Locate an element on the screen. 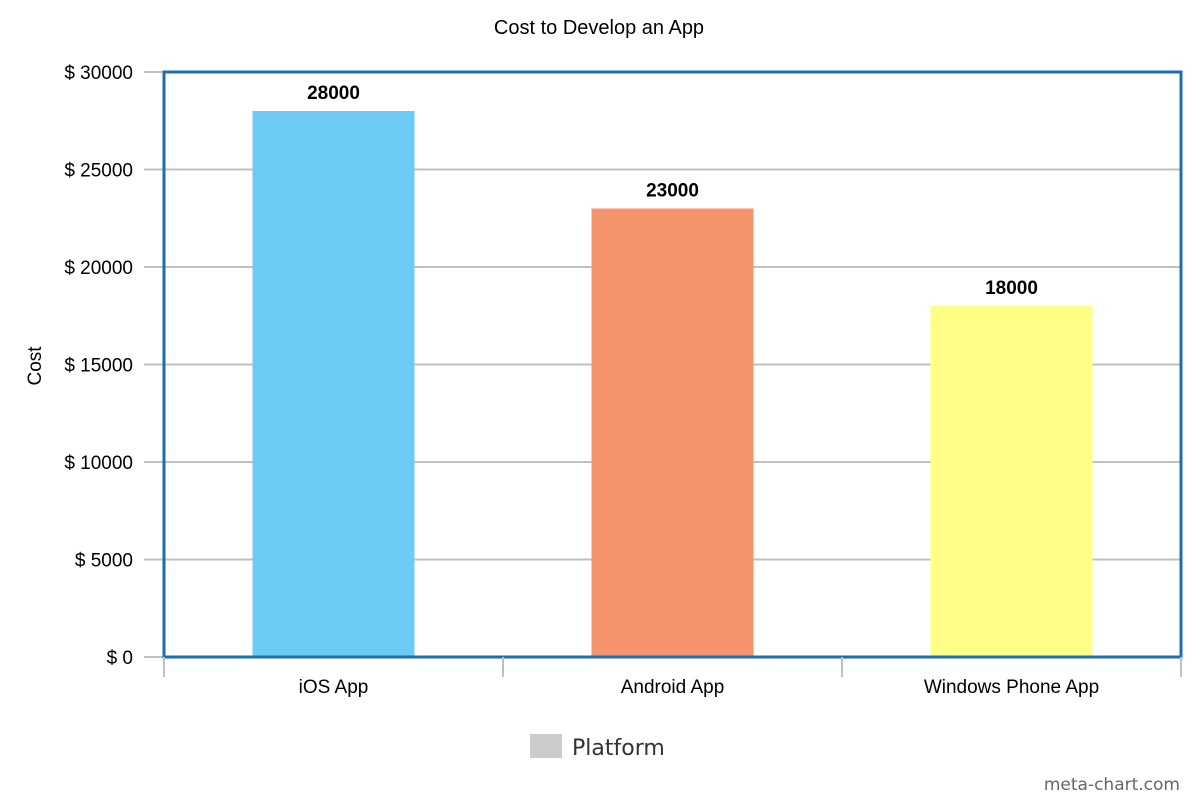 The width and height of the screenshot is (1200, 800). y-tick-label: $ 20000 is located at coordinates (98, 268).